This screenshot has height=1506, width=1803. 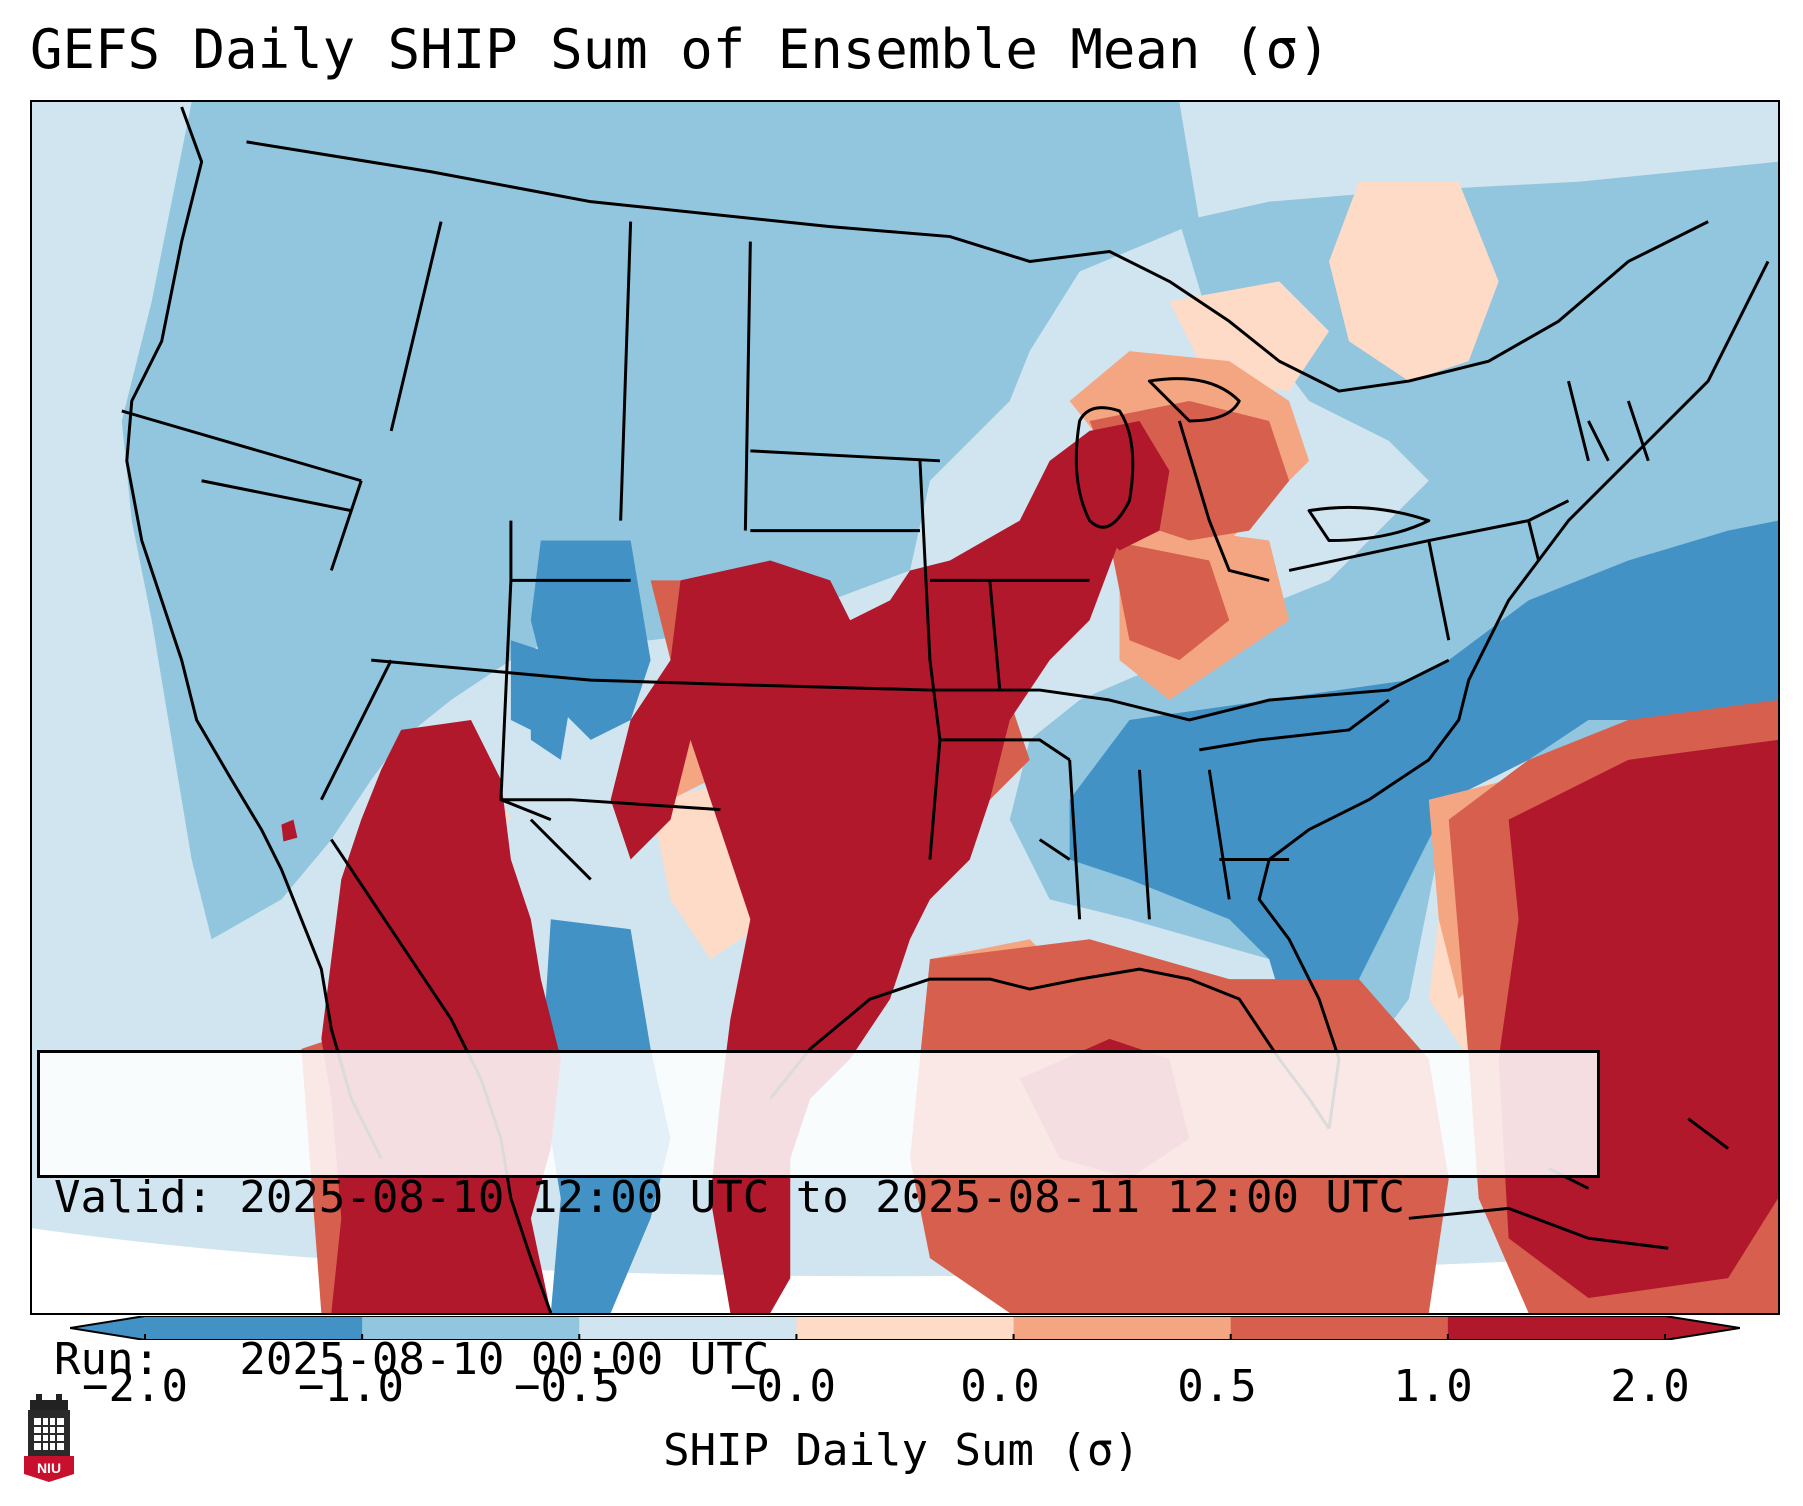 I want to click on colorbar-tick-label: 2.0, so click(x=1650, y=1386).